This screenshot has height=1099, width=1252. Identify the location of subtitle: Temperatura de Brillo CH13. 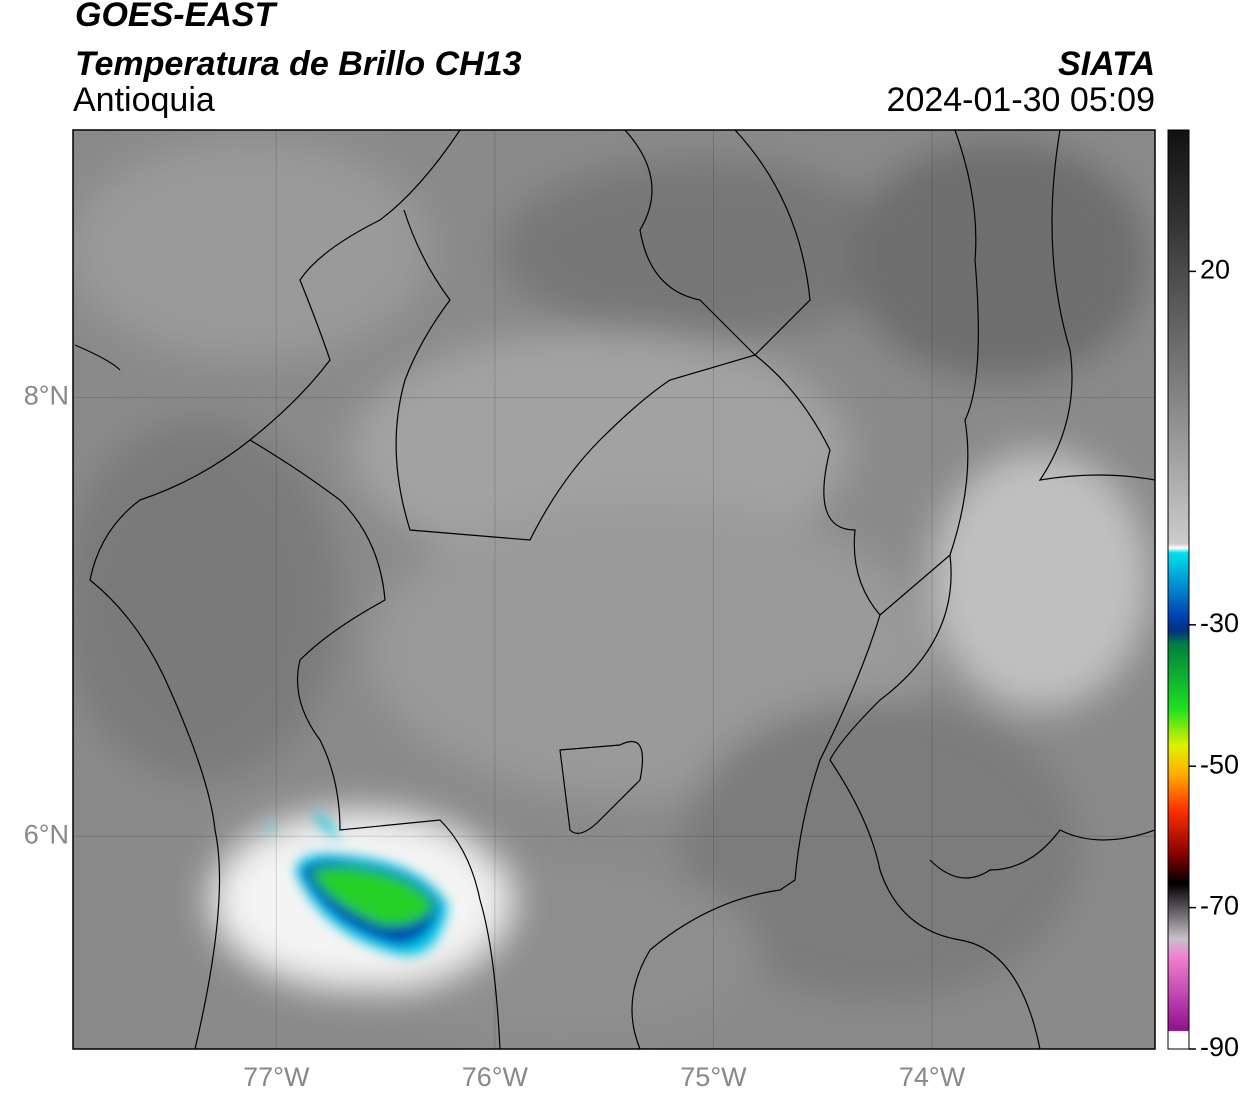
(298, 64).